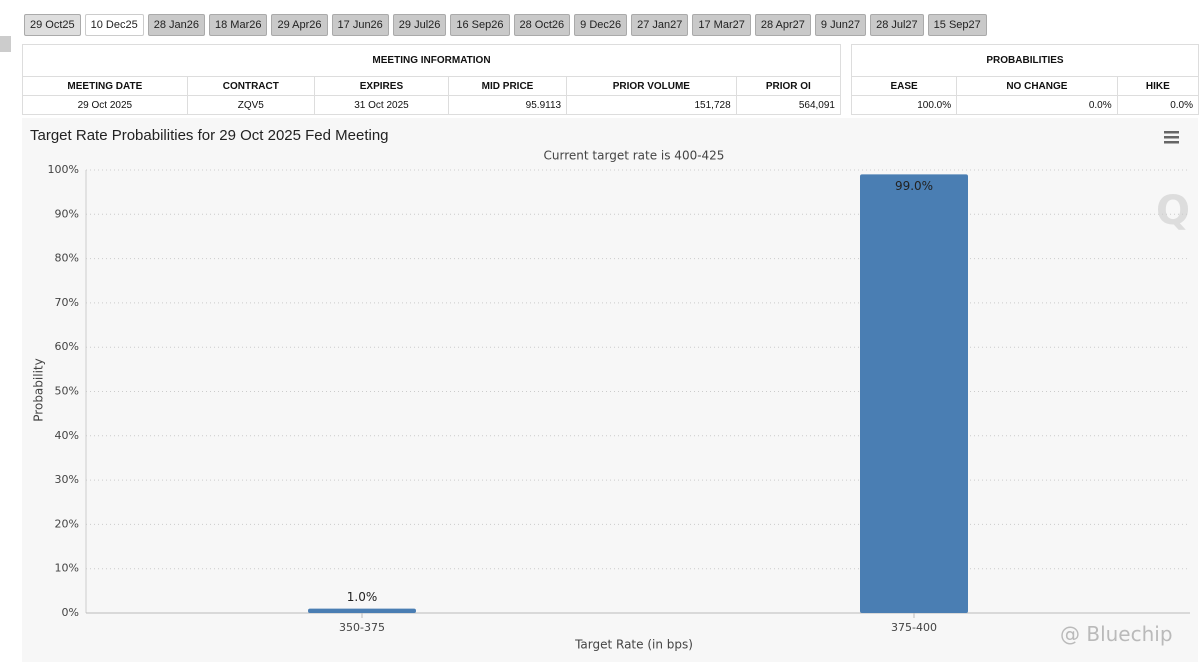 This screenshot has width=1200, height=662. What do you see at coordinates (634, 156) in the screenshot?
I see `chart-subtitle: Current target rate is 400-425` at bounding box center [634, 156].